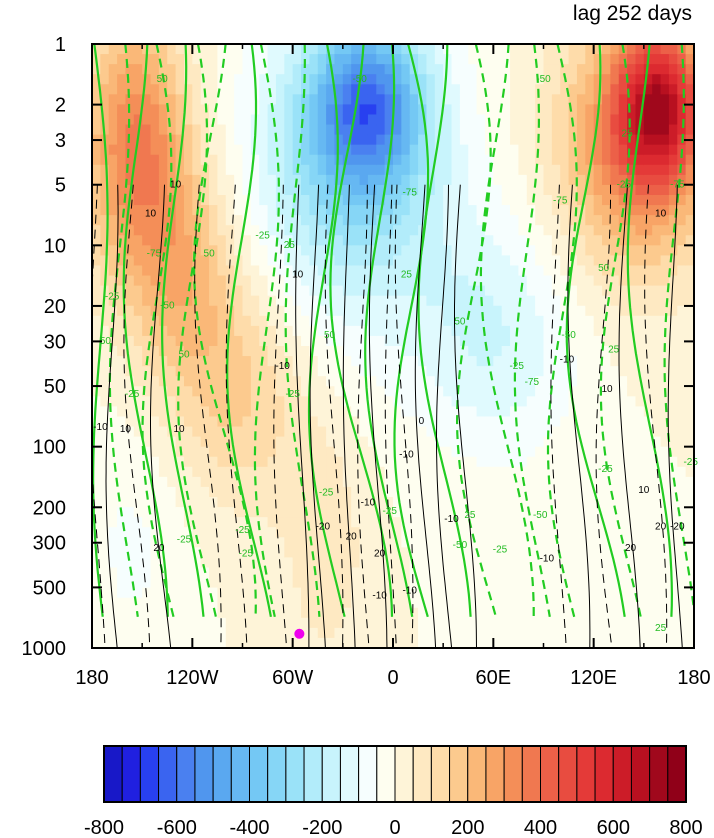  Describe the element at coordinates (145, 330) in the screenshot. I see `contour-line` at that location.